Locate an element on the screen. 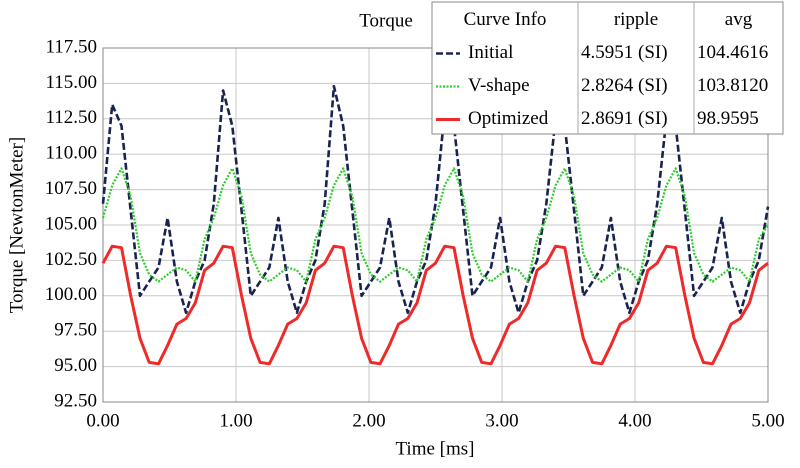 Image resolution: width=800 pixels, height=468 pixels. x-tick-label: 2.00 is located at coordinates (368, 420).